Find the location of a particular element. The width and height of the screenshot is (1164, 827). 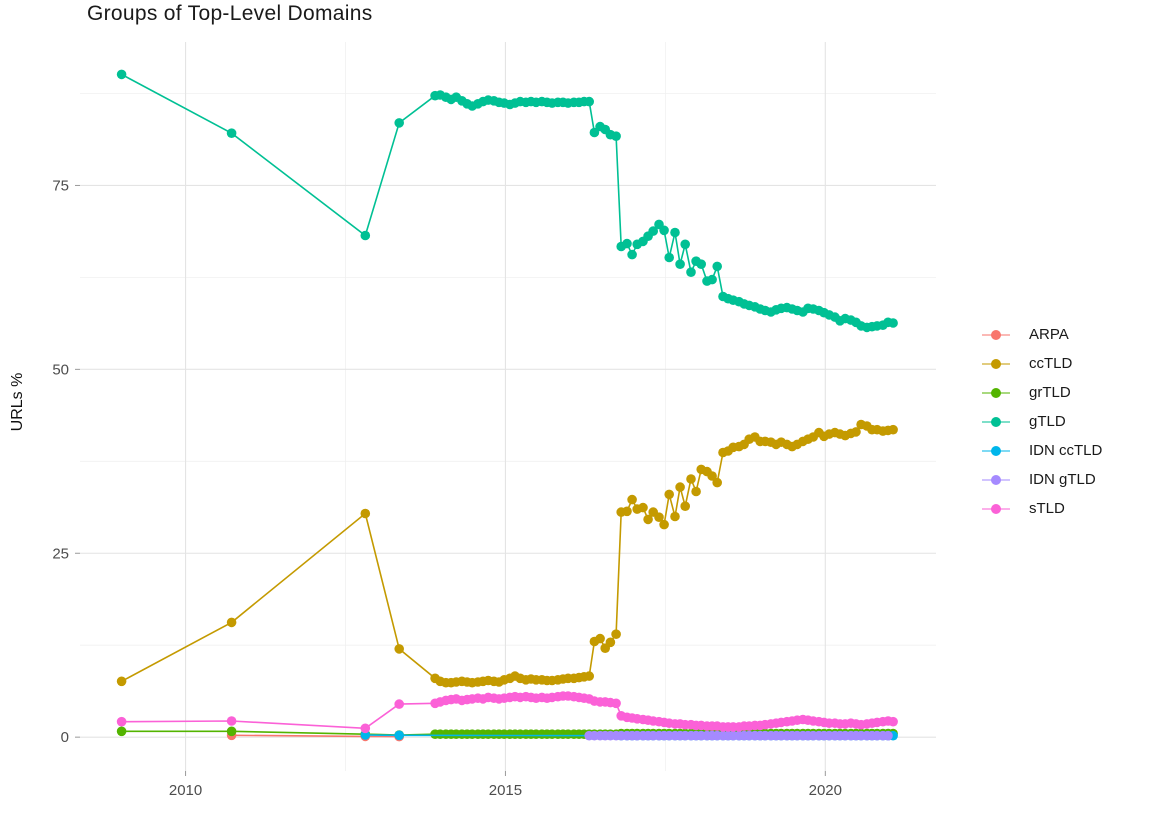

y-tick-label: 50 is located at coordinates (60, 369).